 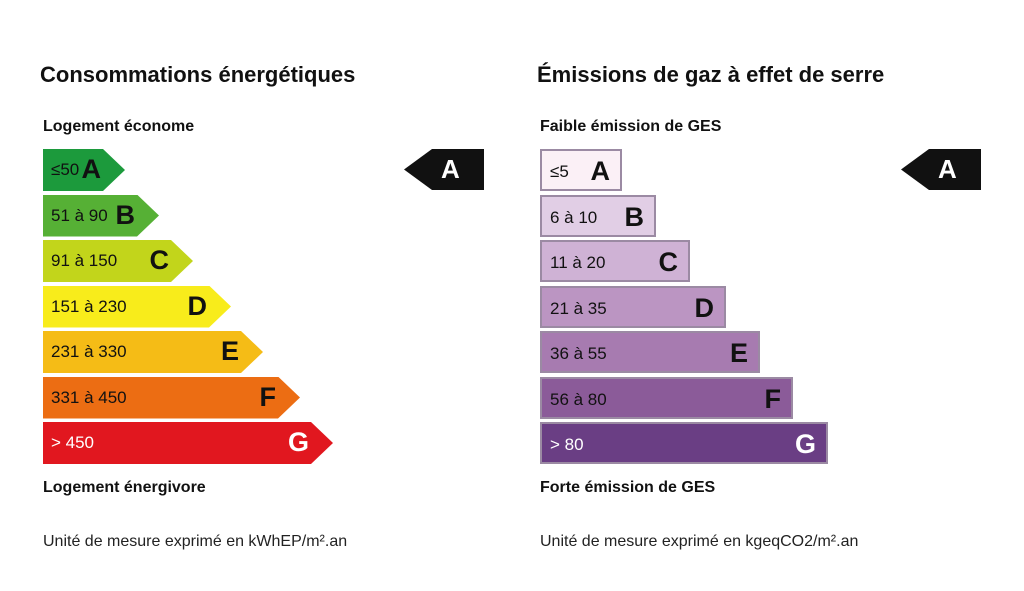 I want to click on energy-class-letter: G, so click(x=298, y=442).